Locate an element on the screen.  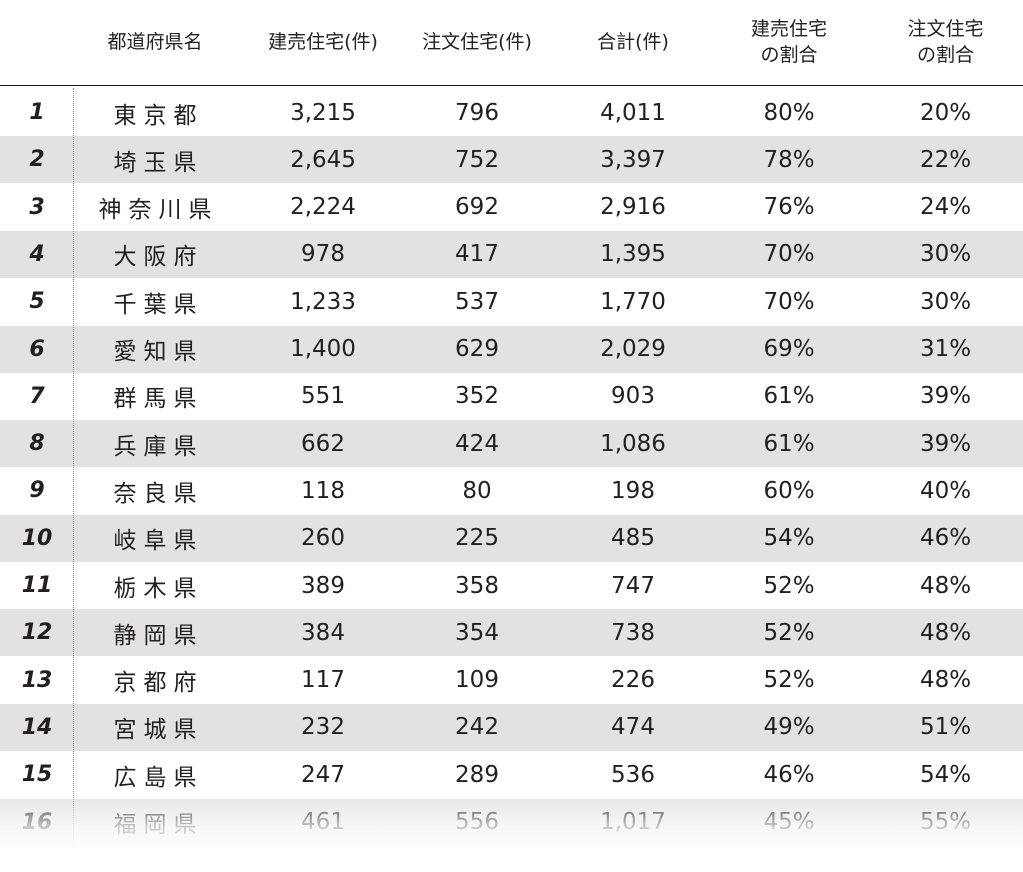
chumon-cell: 424 is located at coordinates (477, 443).